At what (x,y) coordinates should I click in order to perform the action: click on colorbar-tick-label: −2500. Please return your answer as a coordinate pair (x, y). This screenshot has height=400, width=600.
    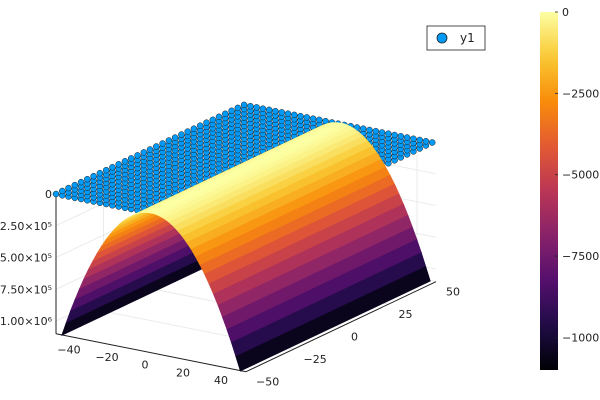
    Looking at the image, I should click on (580, 93).